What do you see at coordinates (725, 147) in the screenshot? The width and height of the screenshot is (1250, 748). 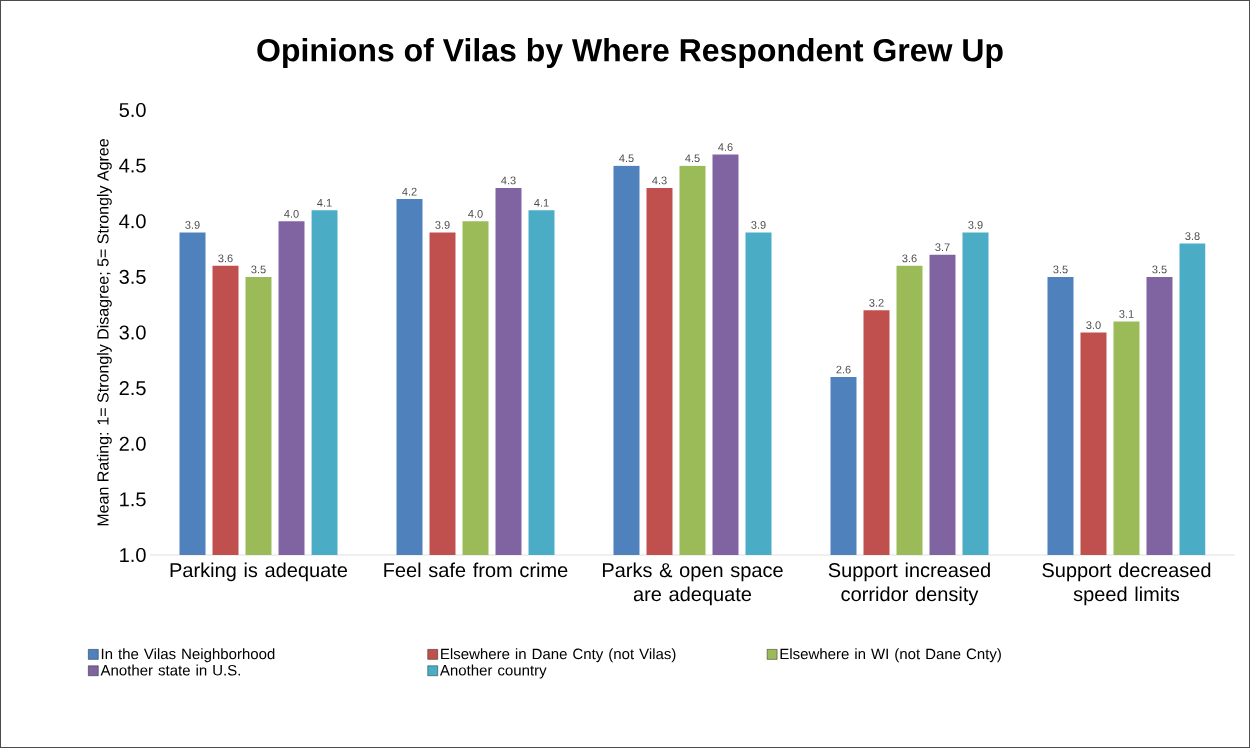 I see `data-label: 4.6` at bounding box center [725, 147].